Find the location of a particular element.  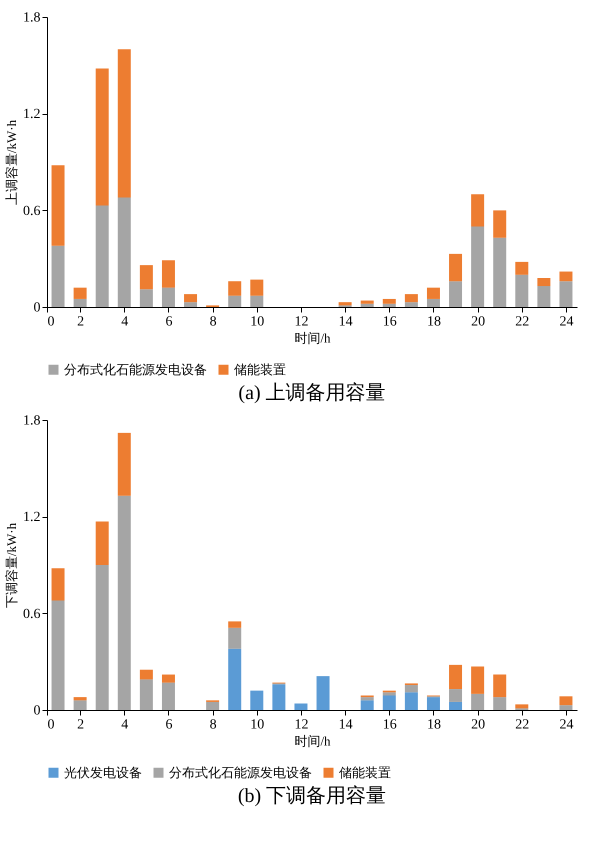

x-tick-label: 10 is located at coordinates (257, 322).